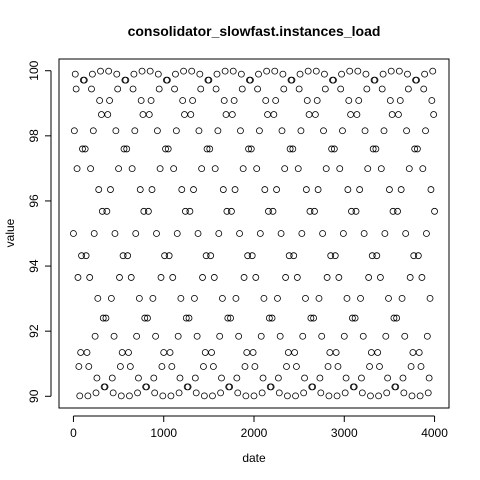  What do you see at coordinates (254, 433) in the screenshot?
I see `x-tick-label: 2000` at bounding box center [254, 433].